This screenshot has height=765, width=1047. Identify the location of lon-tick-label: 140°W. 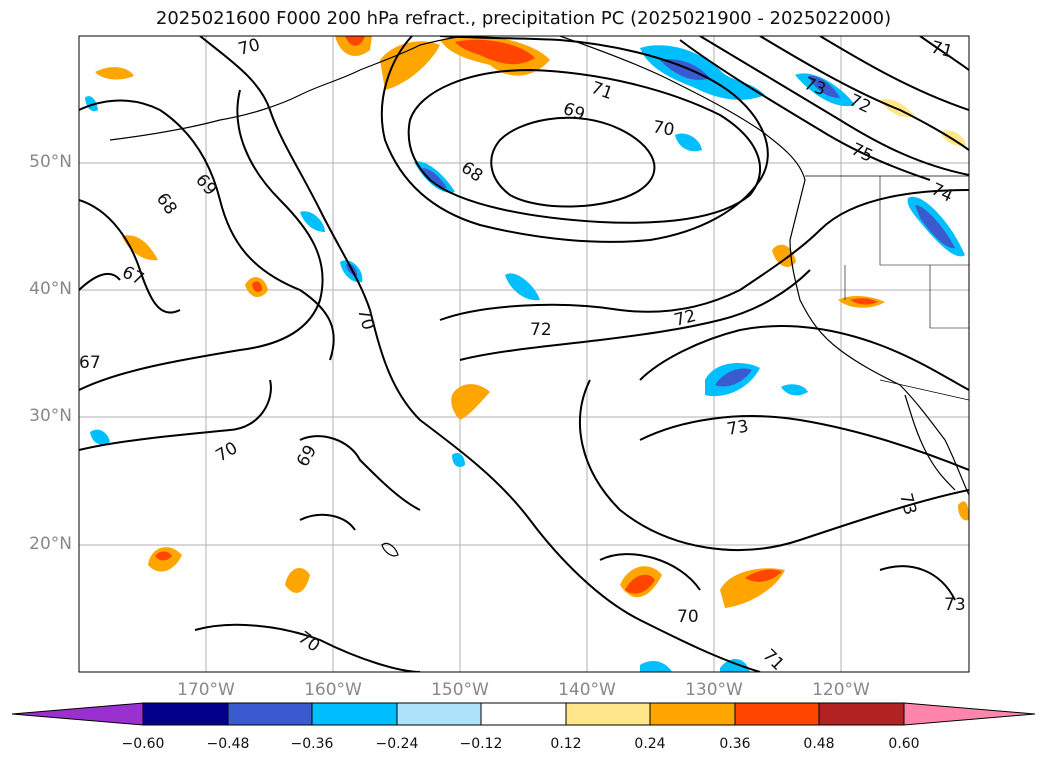
(587, 690).